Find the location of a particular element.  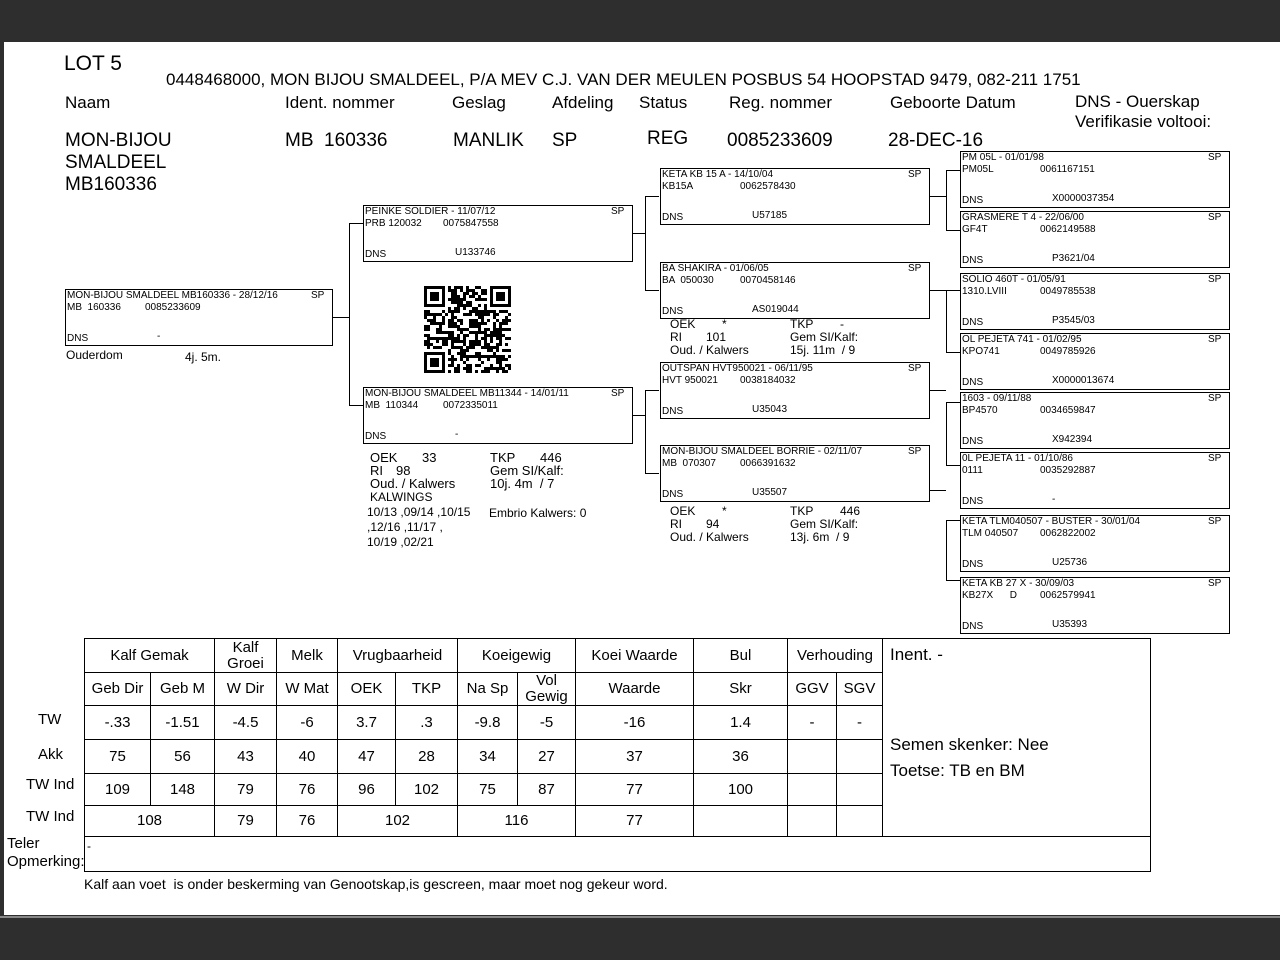

dns-label: DNS is located at coordinates (376, 254).